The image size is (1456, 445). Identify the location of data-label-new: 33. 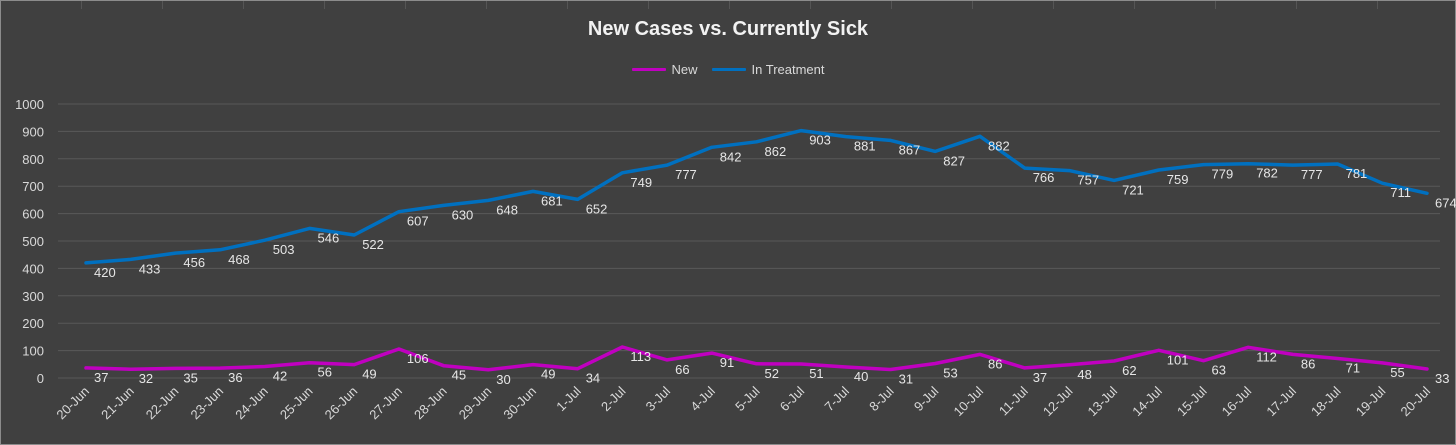
(1442, 378).